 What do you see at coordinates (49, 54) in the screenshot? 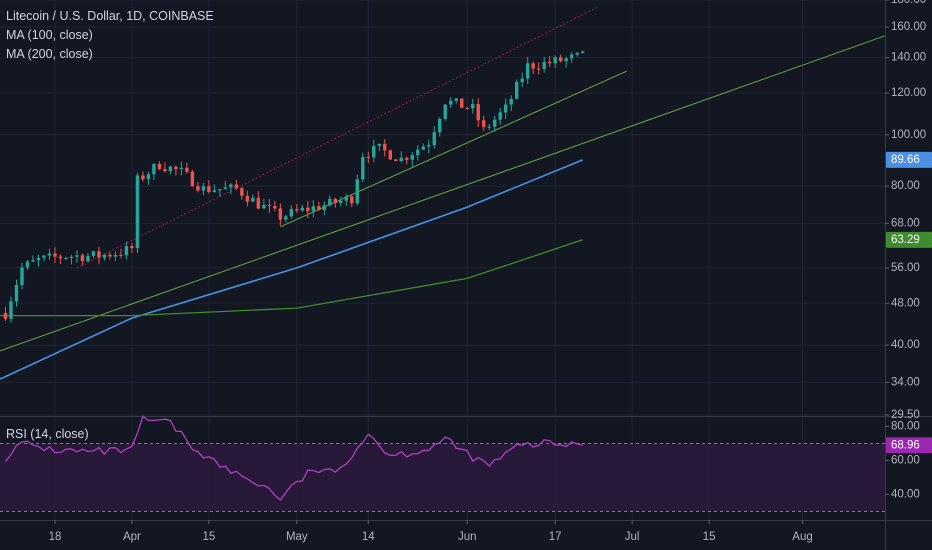
I see `ma200-legend: MA (200, close)` at bounding box center [49, 54].